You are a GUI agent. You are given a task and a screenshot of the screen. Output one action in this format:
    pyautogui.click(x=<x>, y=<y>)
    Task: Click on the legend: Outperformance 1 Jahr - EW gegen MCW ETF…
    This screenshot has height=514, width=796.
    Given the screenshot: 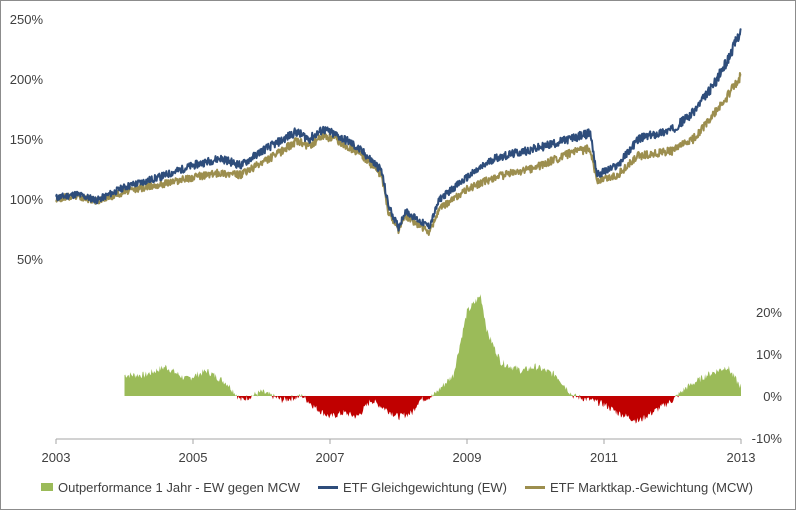 What is the action you would take?
    pyautogui.click(x=397, y=487)
    